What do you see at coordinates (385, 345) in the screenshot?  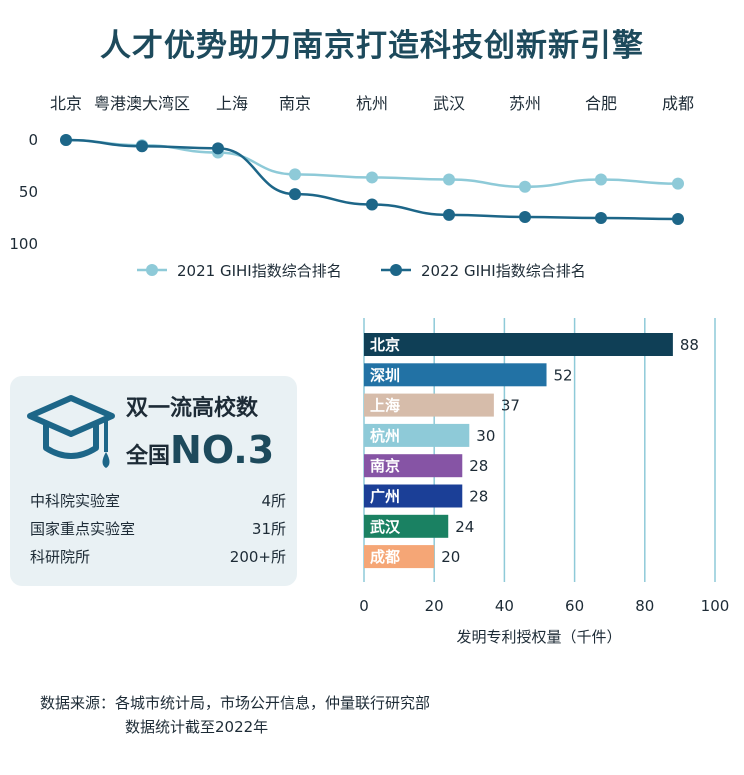 I see `bar-category-label: 北京` at bounding box center [385, 345].